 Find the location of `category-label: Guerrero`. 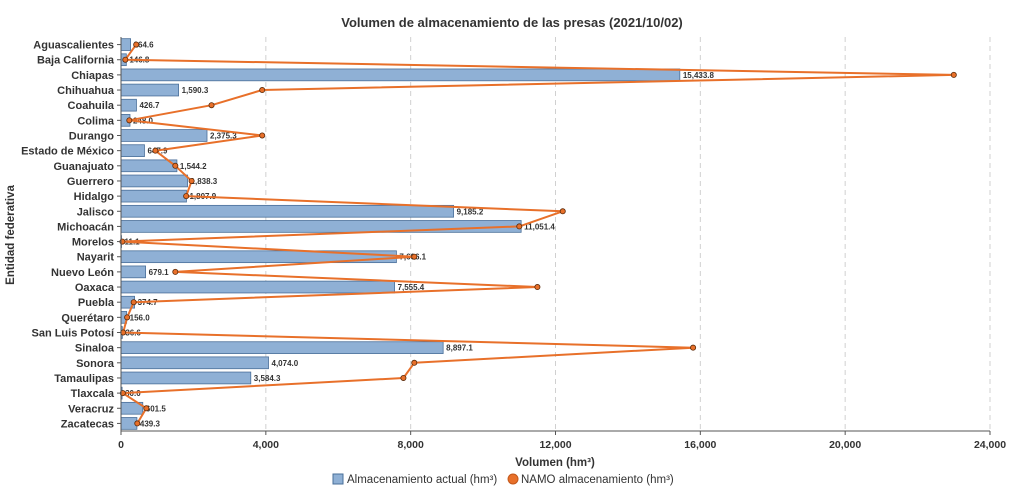

category-label: Guerrero is located at coordinates (90, 182).